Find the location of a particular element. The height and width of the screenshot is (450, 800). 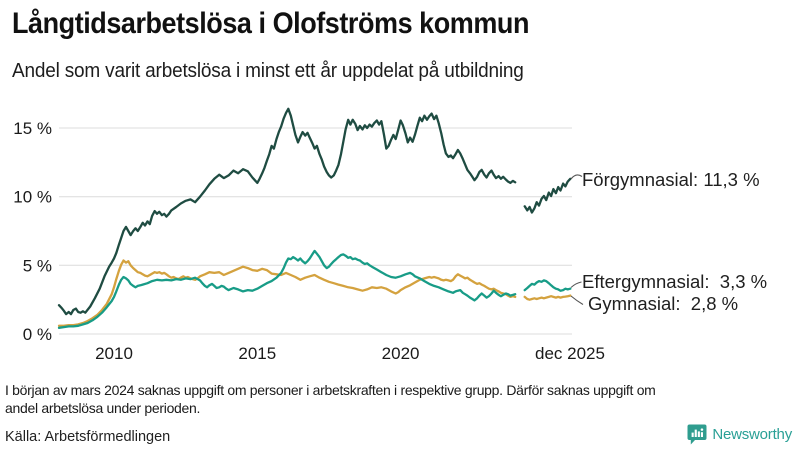

line-eftergymnasial is located at coordinates (314, 289).